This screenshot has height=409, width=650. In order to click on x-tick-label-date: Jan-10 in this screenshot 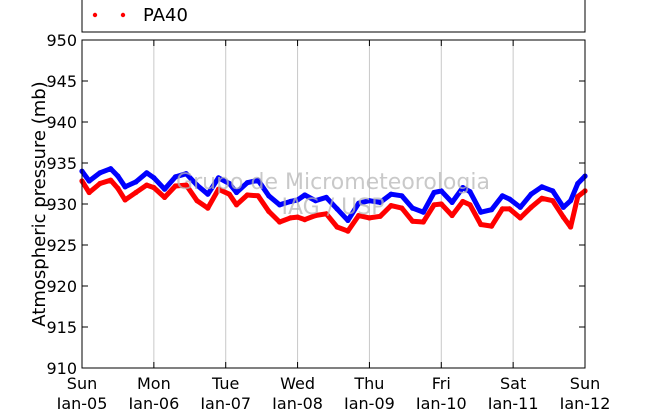, I will do `click(441, 401)`.